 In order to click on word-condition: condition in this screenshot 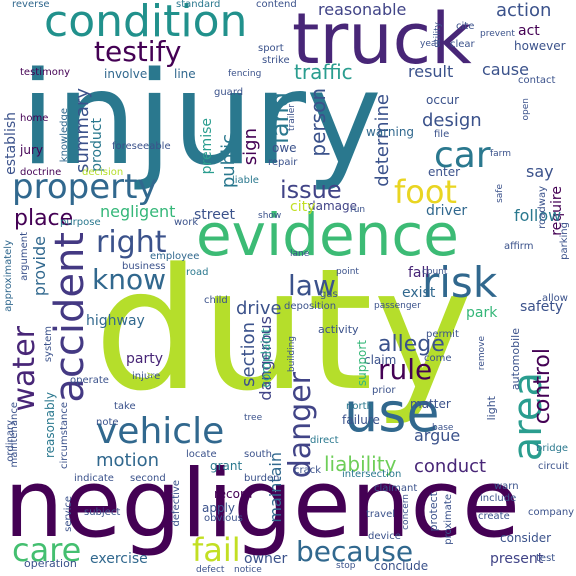, I will do `click(146, 23)`.